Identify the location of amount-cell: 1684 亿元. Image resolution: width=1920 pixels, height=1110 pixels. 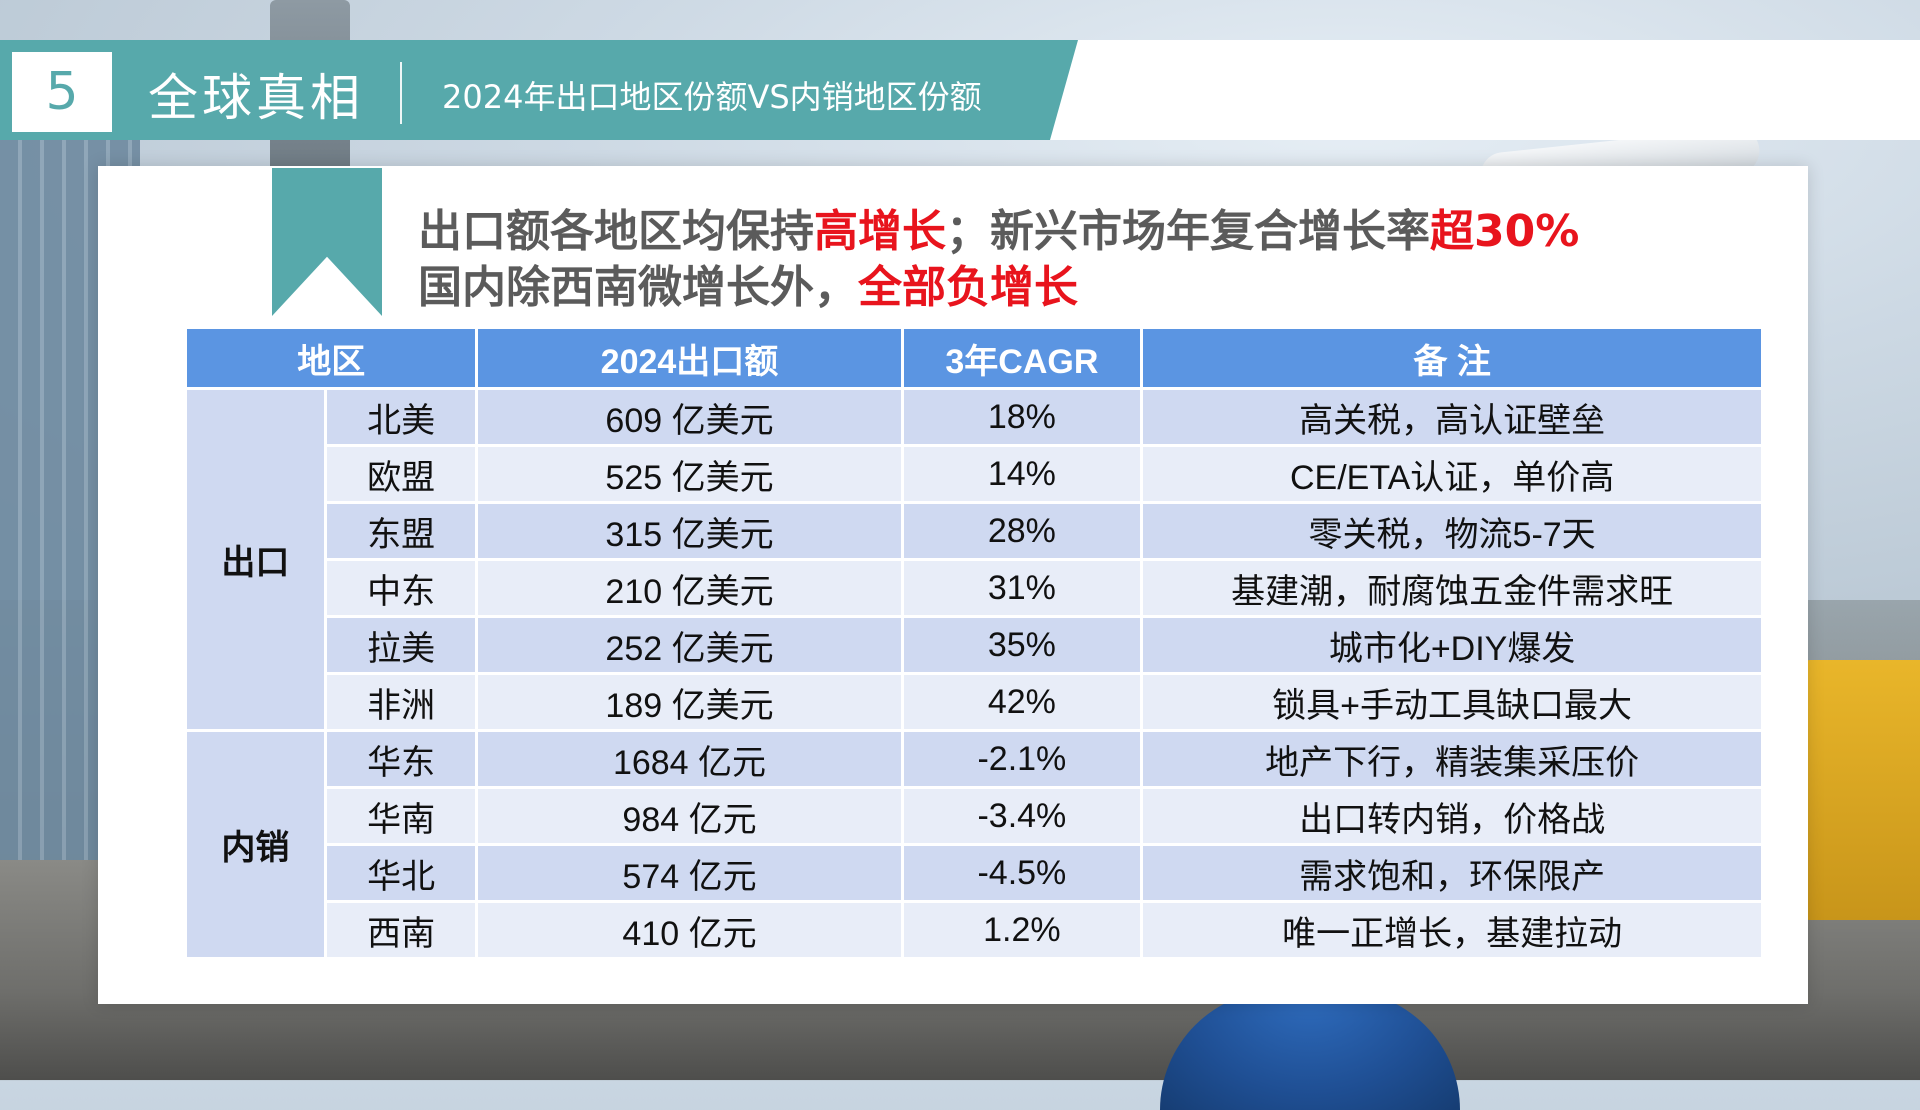
(689, 759).